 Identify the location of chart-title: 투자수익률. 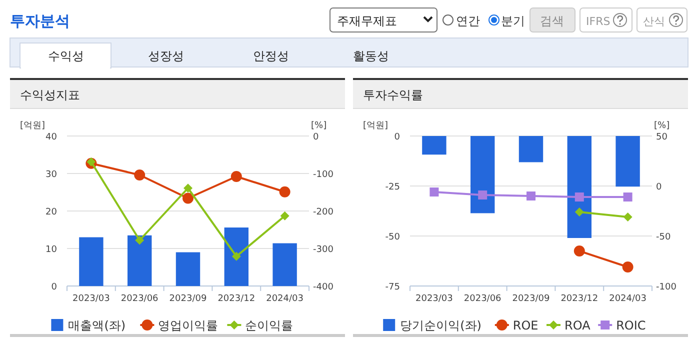
(393, 95).